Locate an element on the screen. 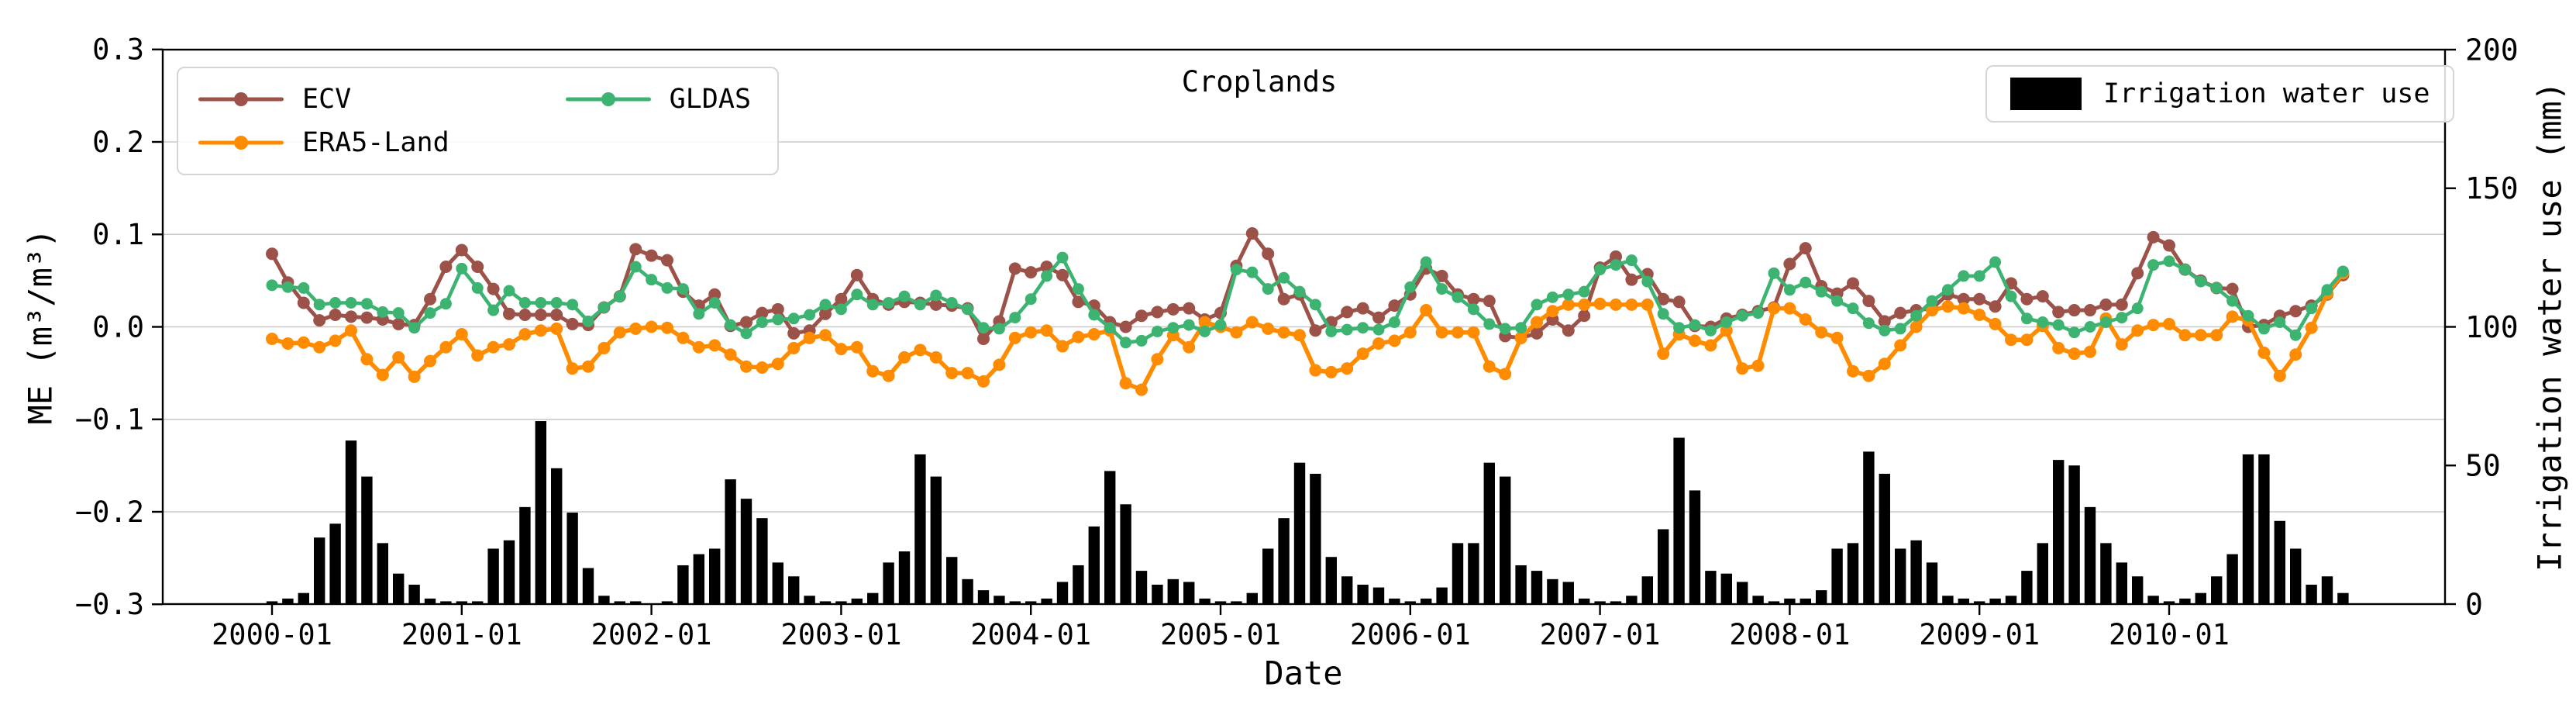 This screenshot has height=708, width=2576. irrigation-swatch-icon is located at coordinates (2046, 94).